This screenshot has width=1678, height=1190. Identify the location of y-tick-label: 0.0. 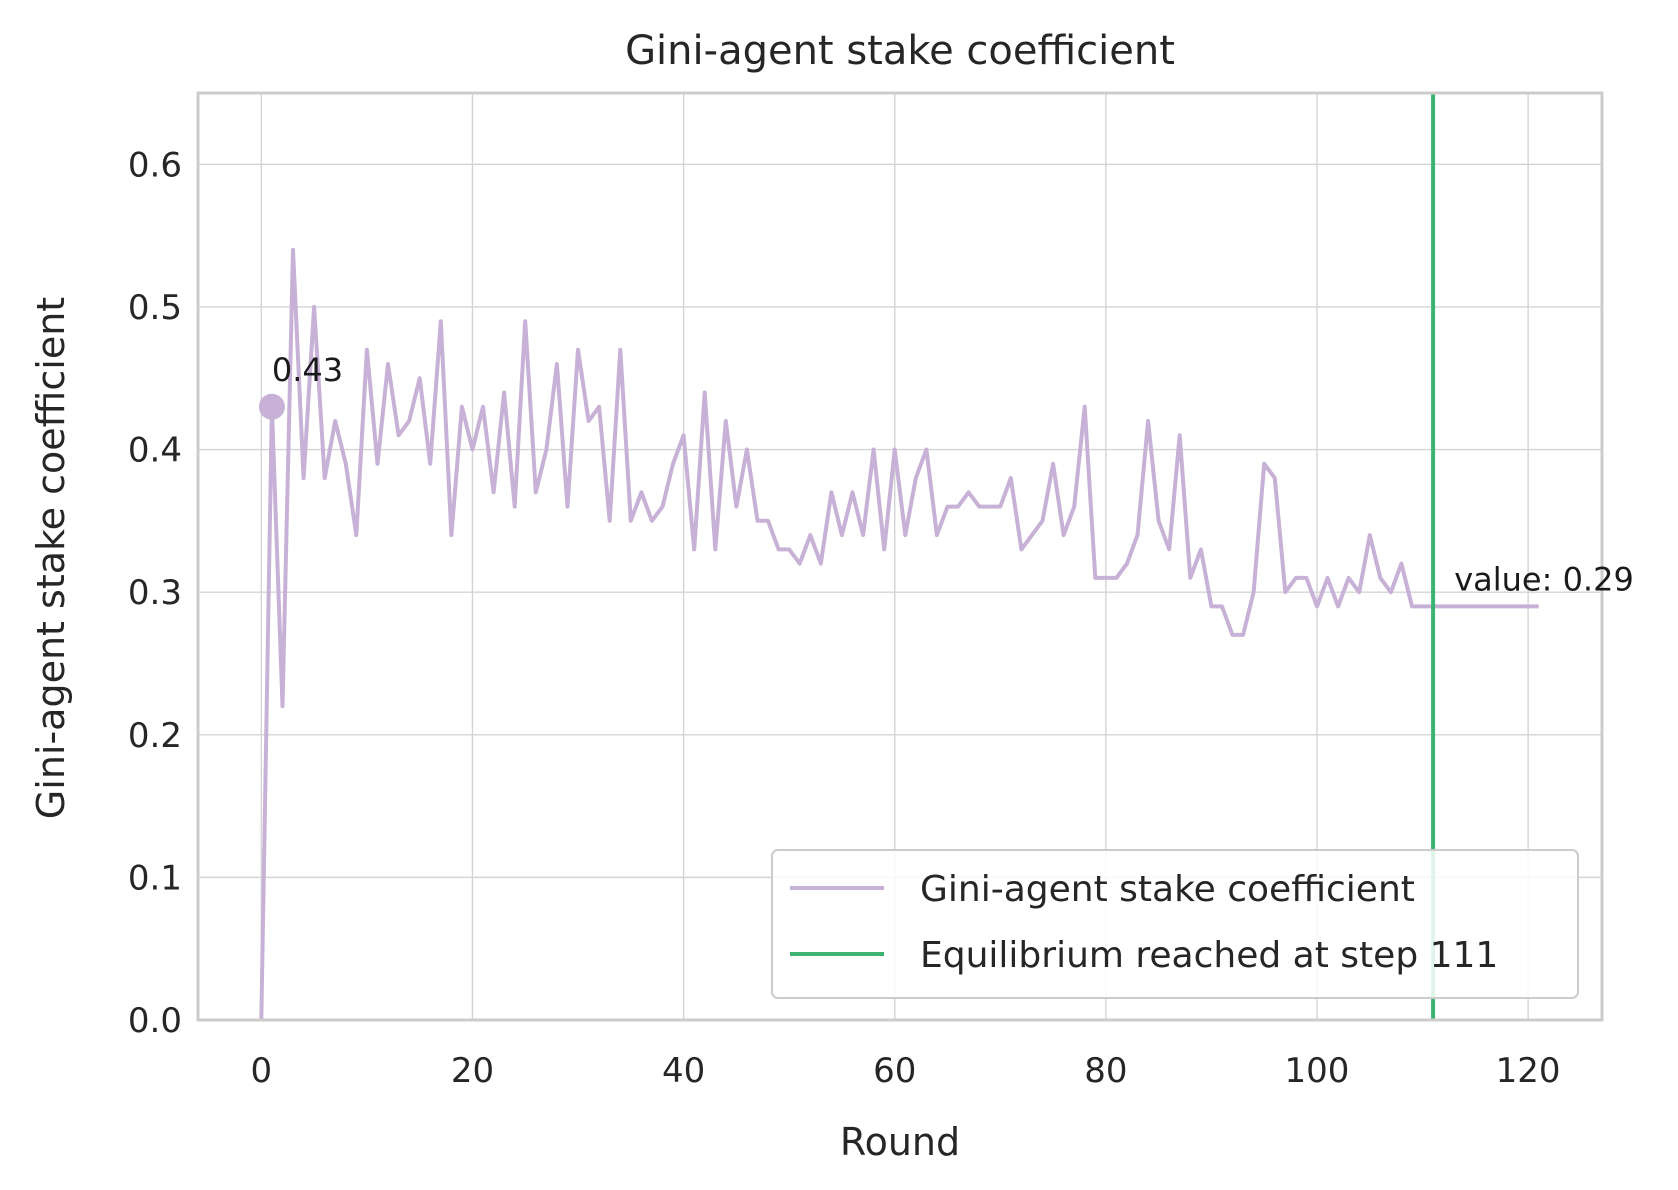
(155, 1021).